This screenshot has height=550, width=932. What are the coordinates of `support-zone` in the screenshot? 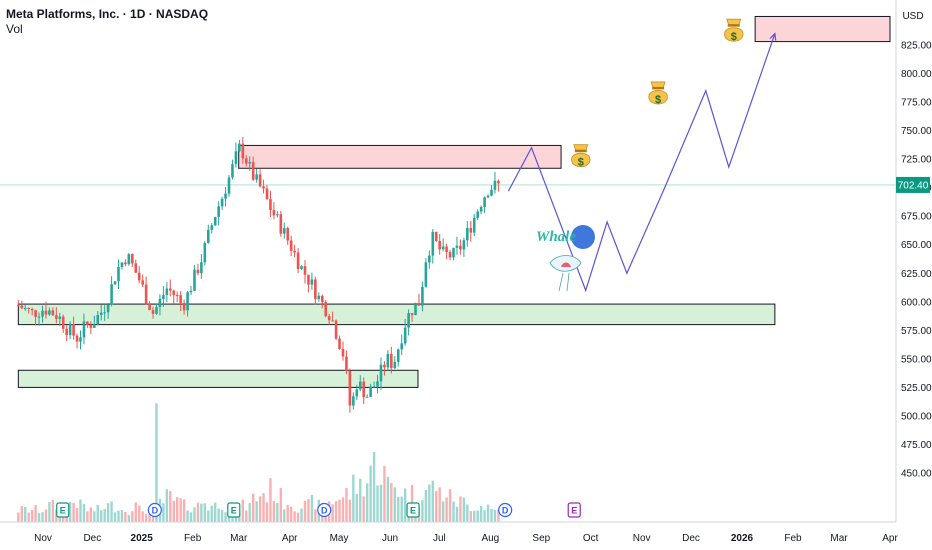 It's located at (396, 314).